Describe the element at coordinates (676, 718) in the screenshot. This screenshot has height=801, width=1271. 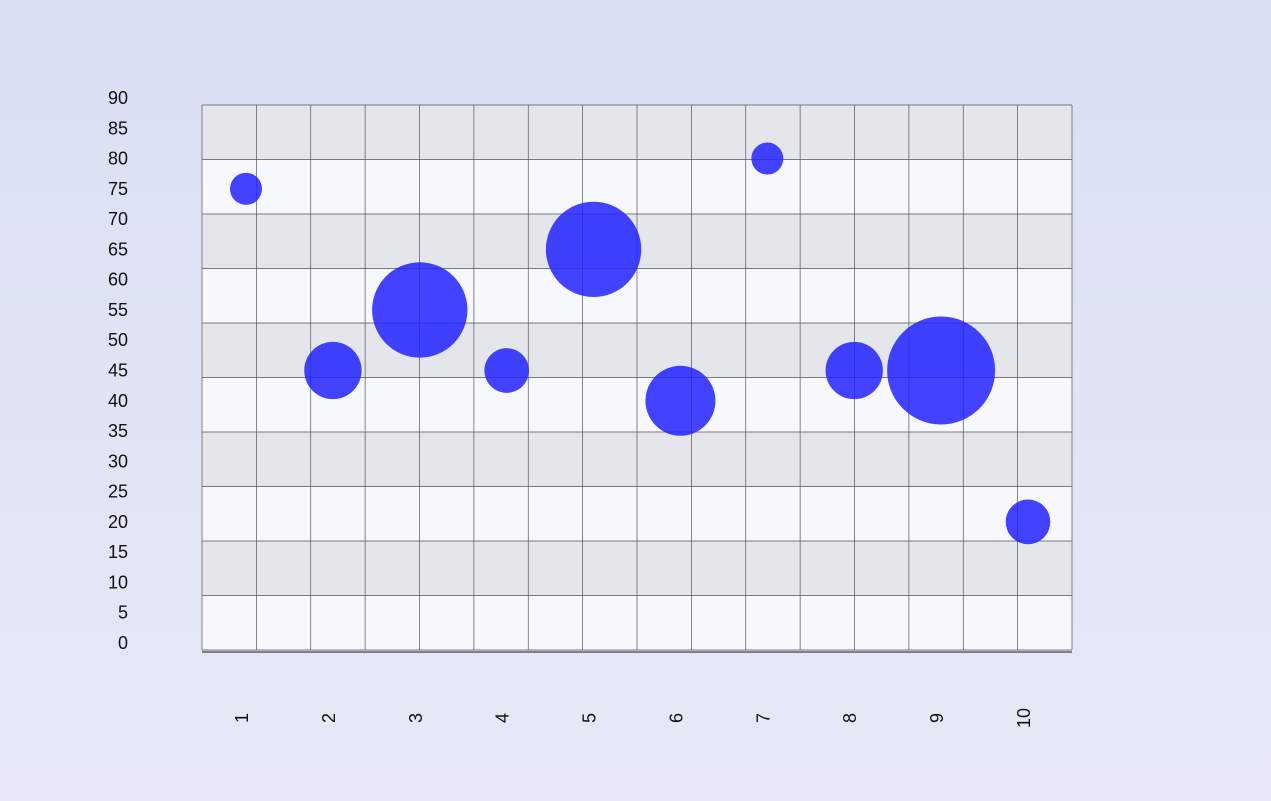
I see `x-tick-label: 6` at that location.